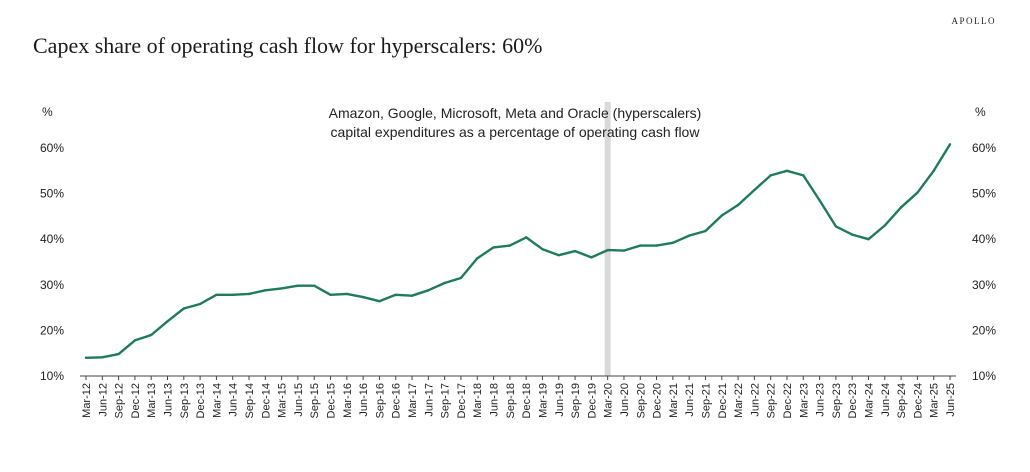 The image size is (1030, 472). What do you see at coordinates (446, 400) in the screenshot?
I see `x-tick-label: Sep-17` at bounding box center [446, 400].